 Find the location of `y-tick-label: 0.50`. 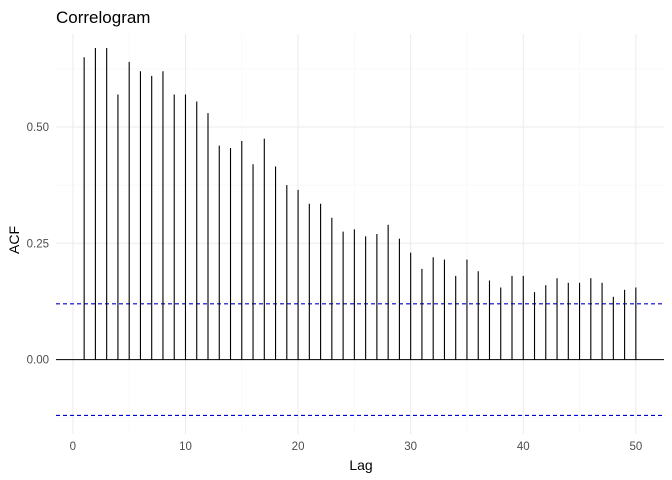

y-tick-label: 0.50 is located at coordinates (38, 128).